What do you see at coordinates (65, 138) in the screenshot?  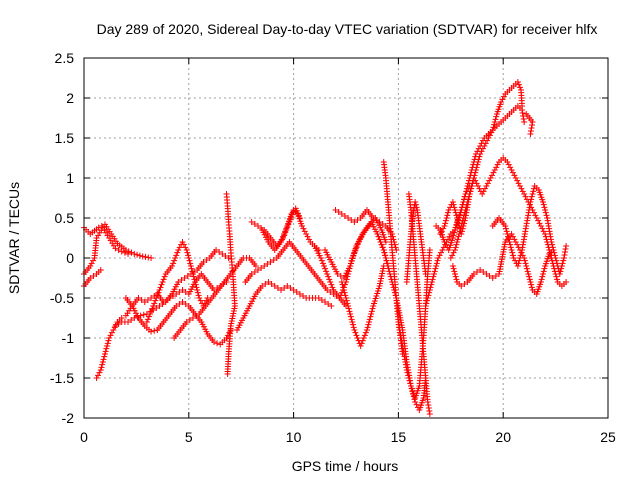 I see `y-tick-label: 1.5` at bounding box center [65, 138].